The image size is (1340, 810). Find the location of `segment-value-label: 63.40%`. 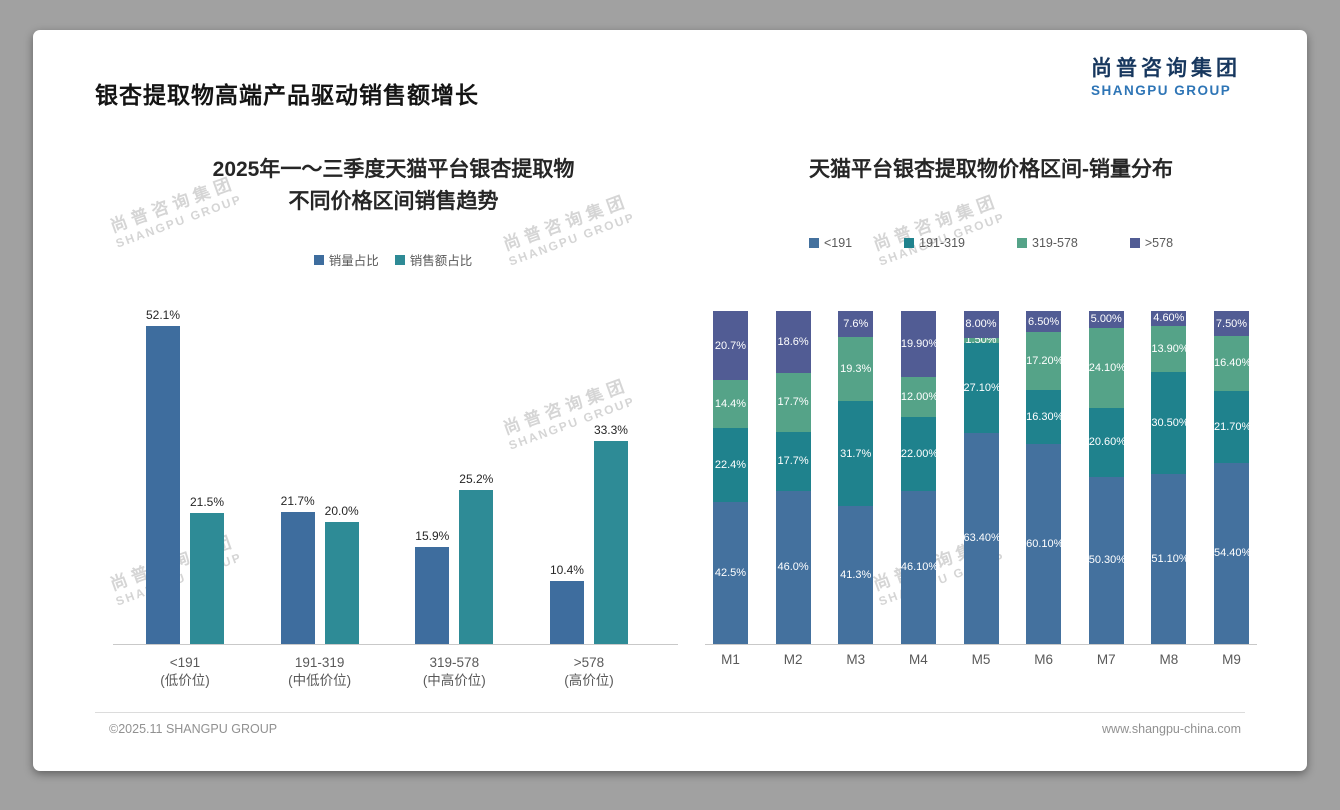

segment-value-label: 63.40% is located at coordinates (981, 538).